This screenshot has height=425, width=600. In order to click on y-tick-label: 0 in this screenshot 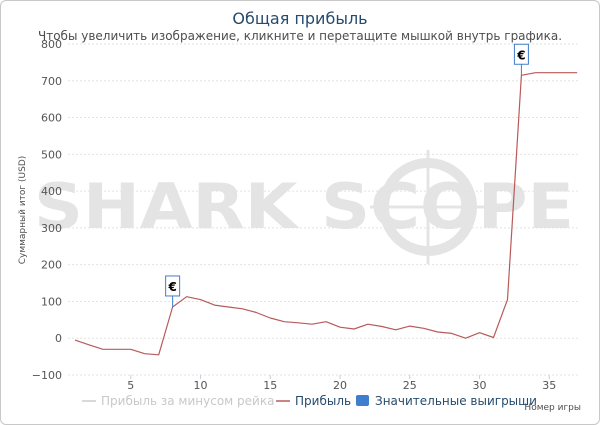, I will do `click(58, 338)`.